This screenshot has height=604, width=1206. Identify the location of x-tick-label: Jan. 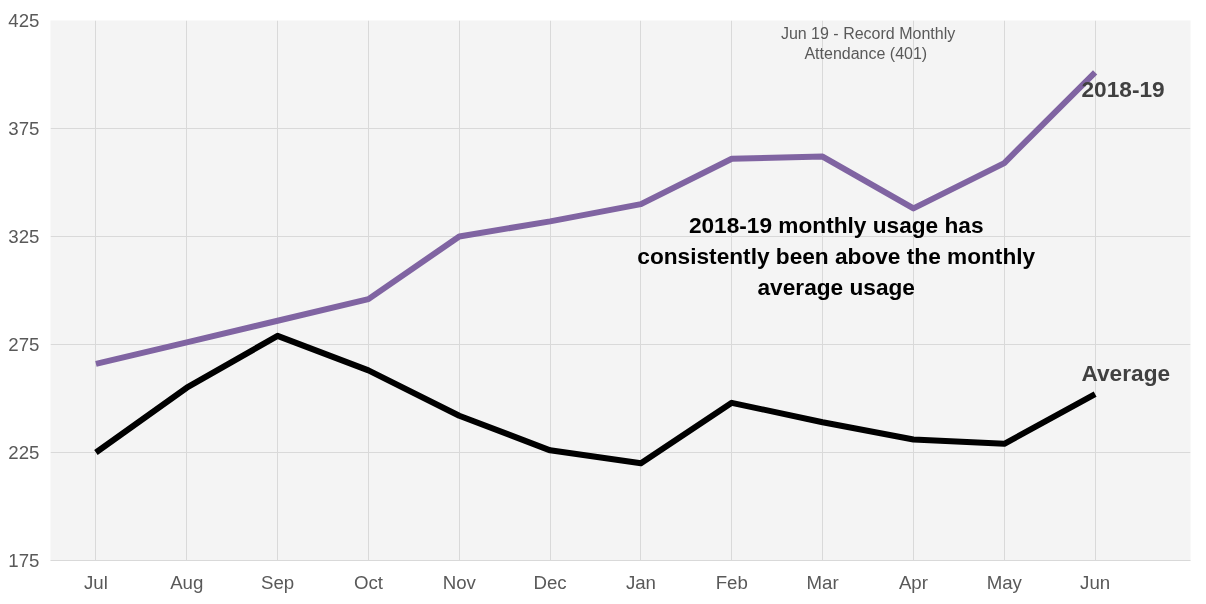
(640, 582).